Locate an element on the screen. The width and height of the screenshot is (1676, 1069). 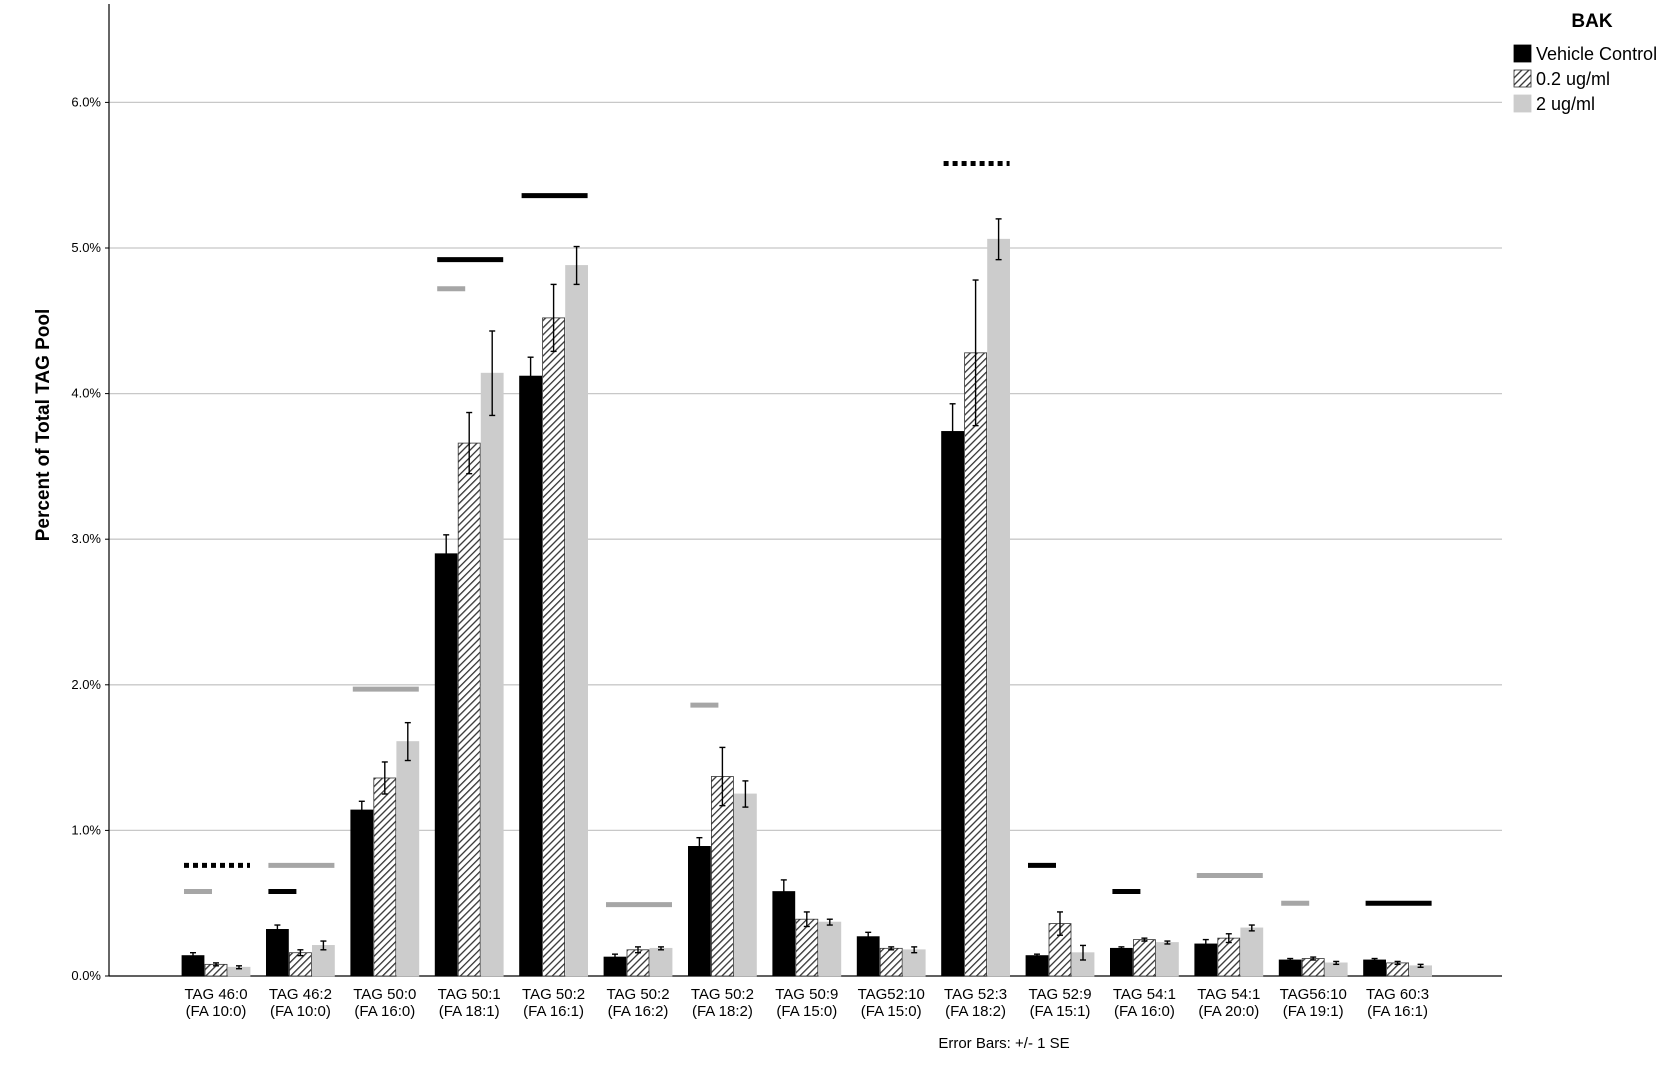
x-tick-label: TAG 50:1 is located at coordinates (469, 994).